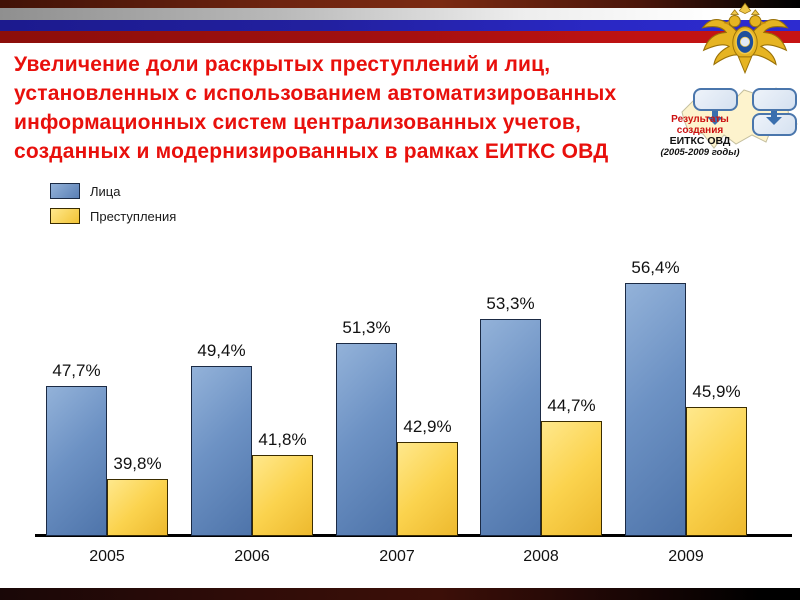 The image size is (800, 600). Describe the element at coordinates (76, 370) in the screenshot. I see `bar-value-label-persons-2005: 47,7%` at that location.